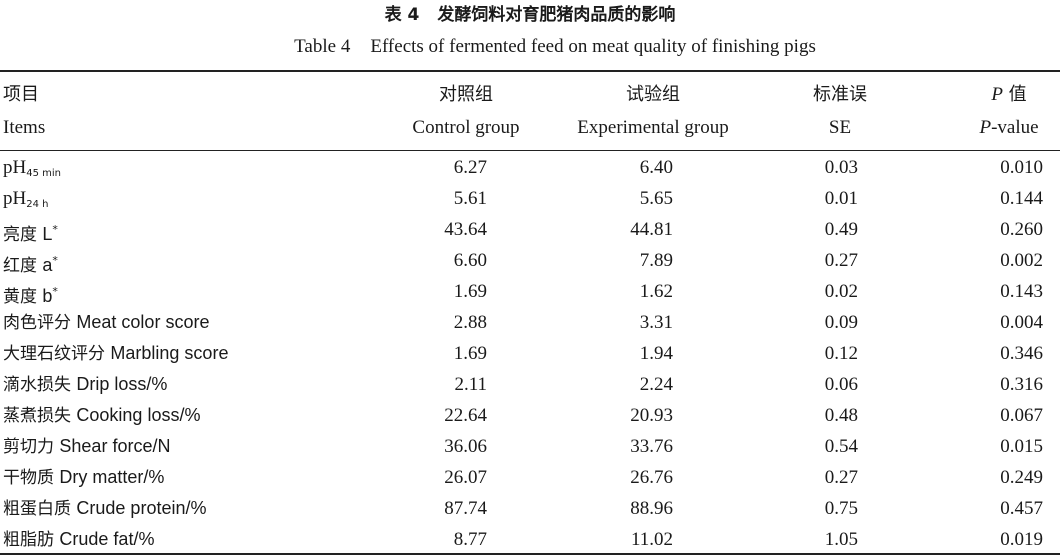 The width and height of the screenshot is (1060, 556). I want to click on header-row-cn: 项目 对照组 试验组 标准误 P 值, so click(530, 95).